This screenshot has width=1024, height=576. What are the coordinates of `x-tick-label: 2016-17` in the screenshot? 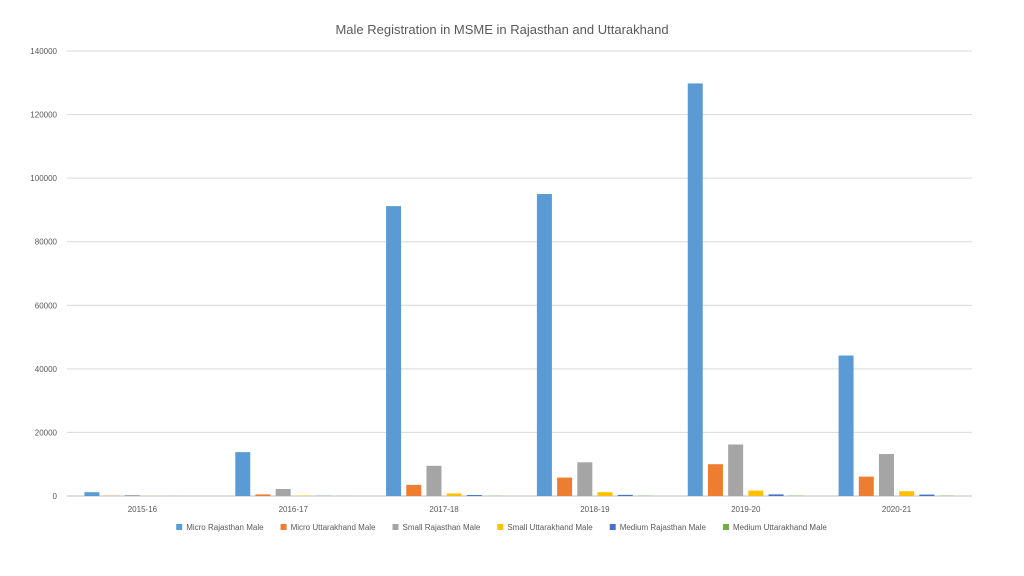 It's located at (294, 509).